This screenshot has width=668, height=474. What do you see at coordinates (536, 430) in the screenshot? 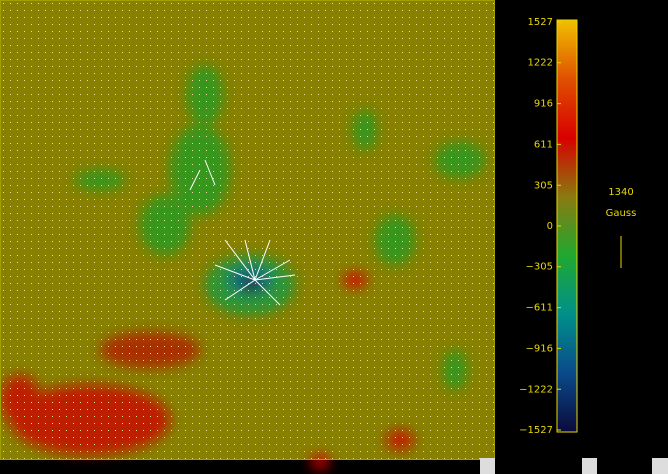
I see `colorbar-tick-label: −1527` at bounding box center [536, 430].